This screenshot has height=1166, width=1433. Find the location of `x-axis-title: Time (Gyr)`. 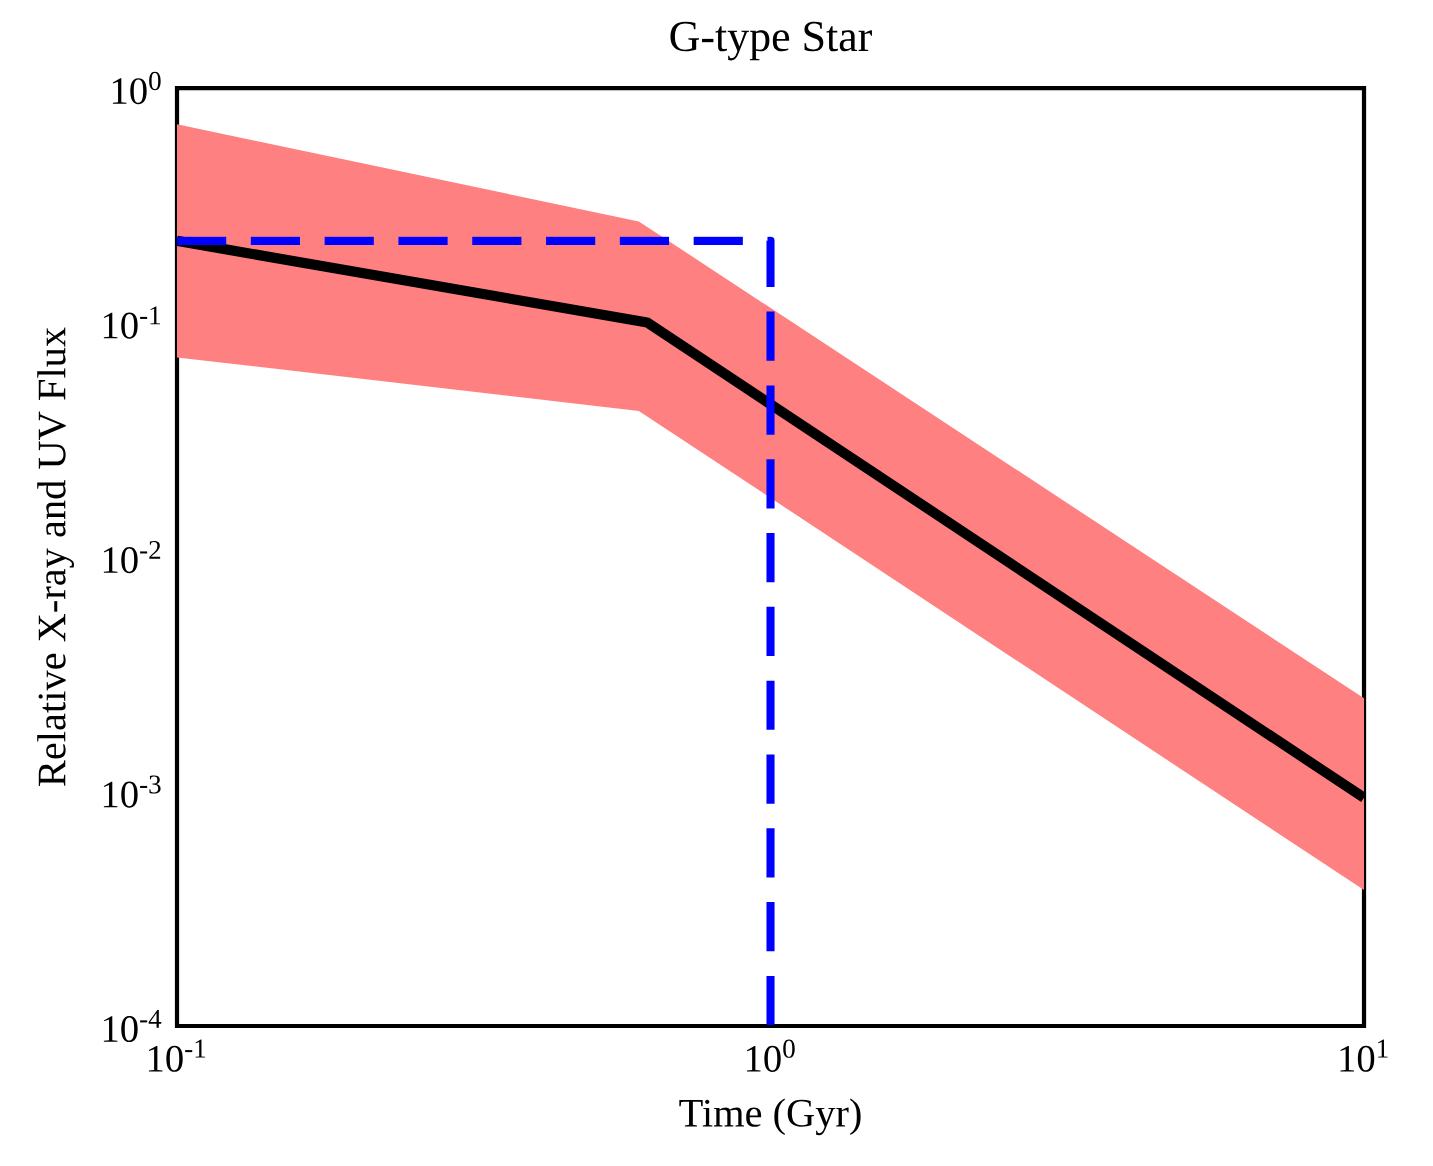

x-axis-title: Time (Gyr) is located at coordinates (770, 1117).